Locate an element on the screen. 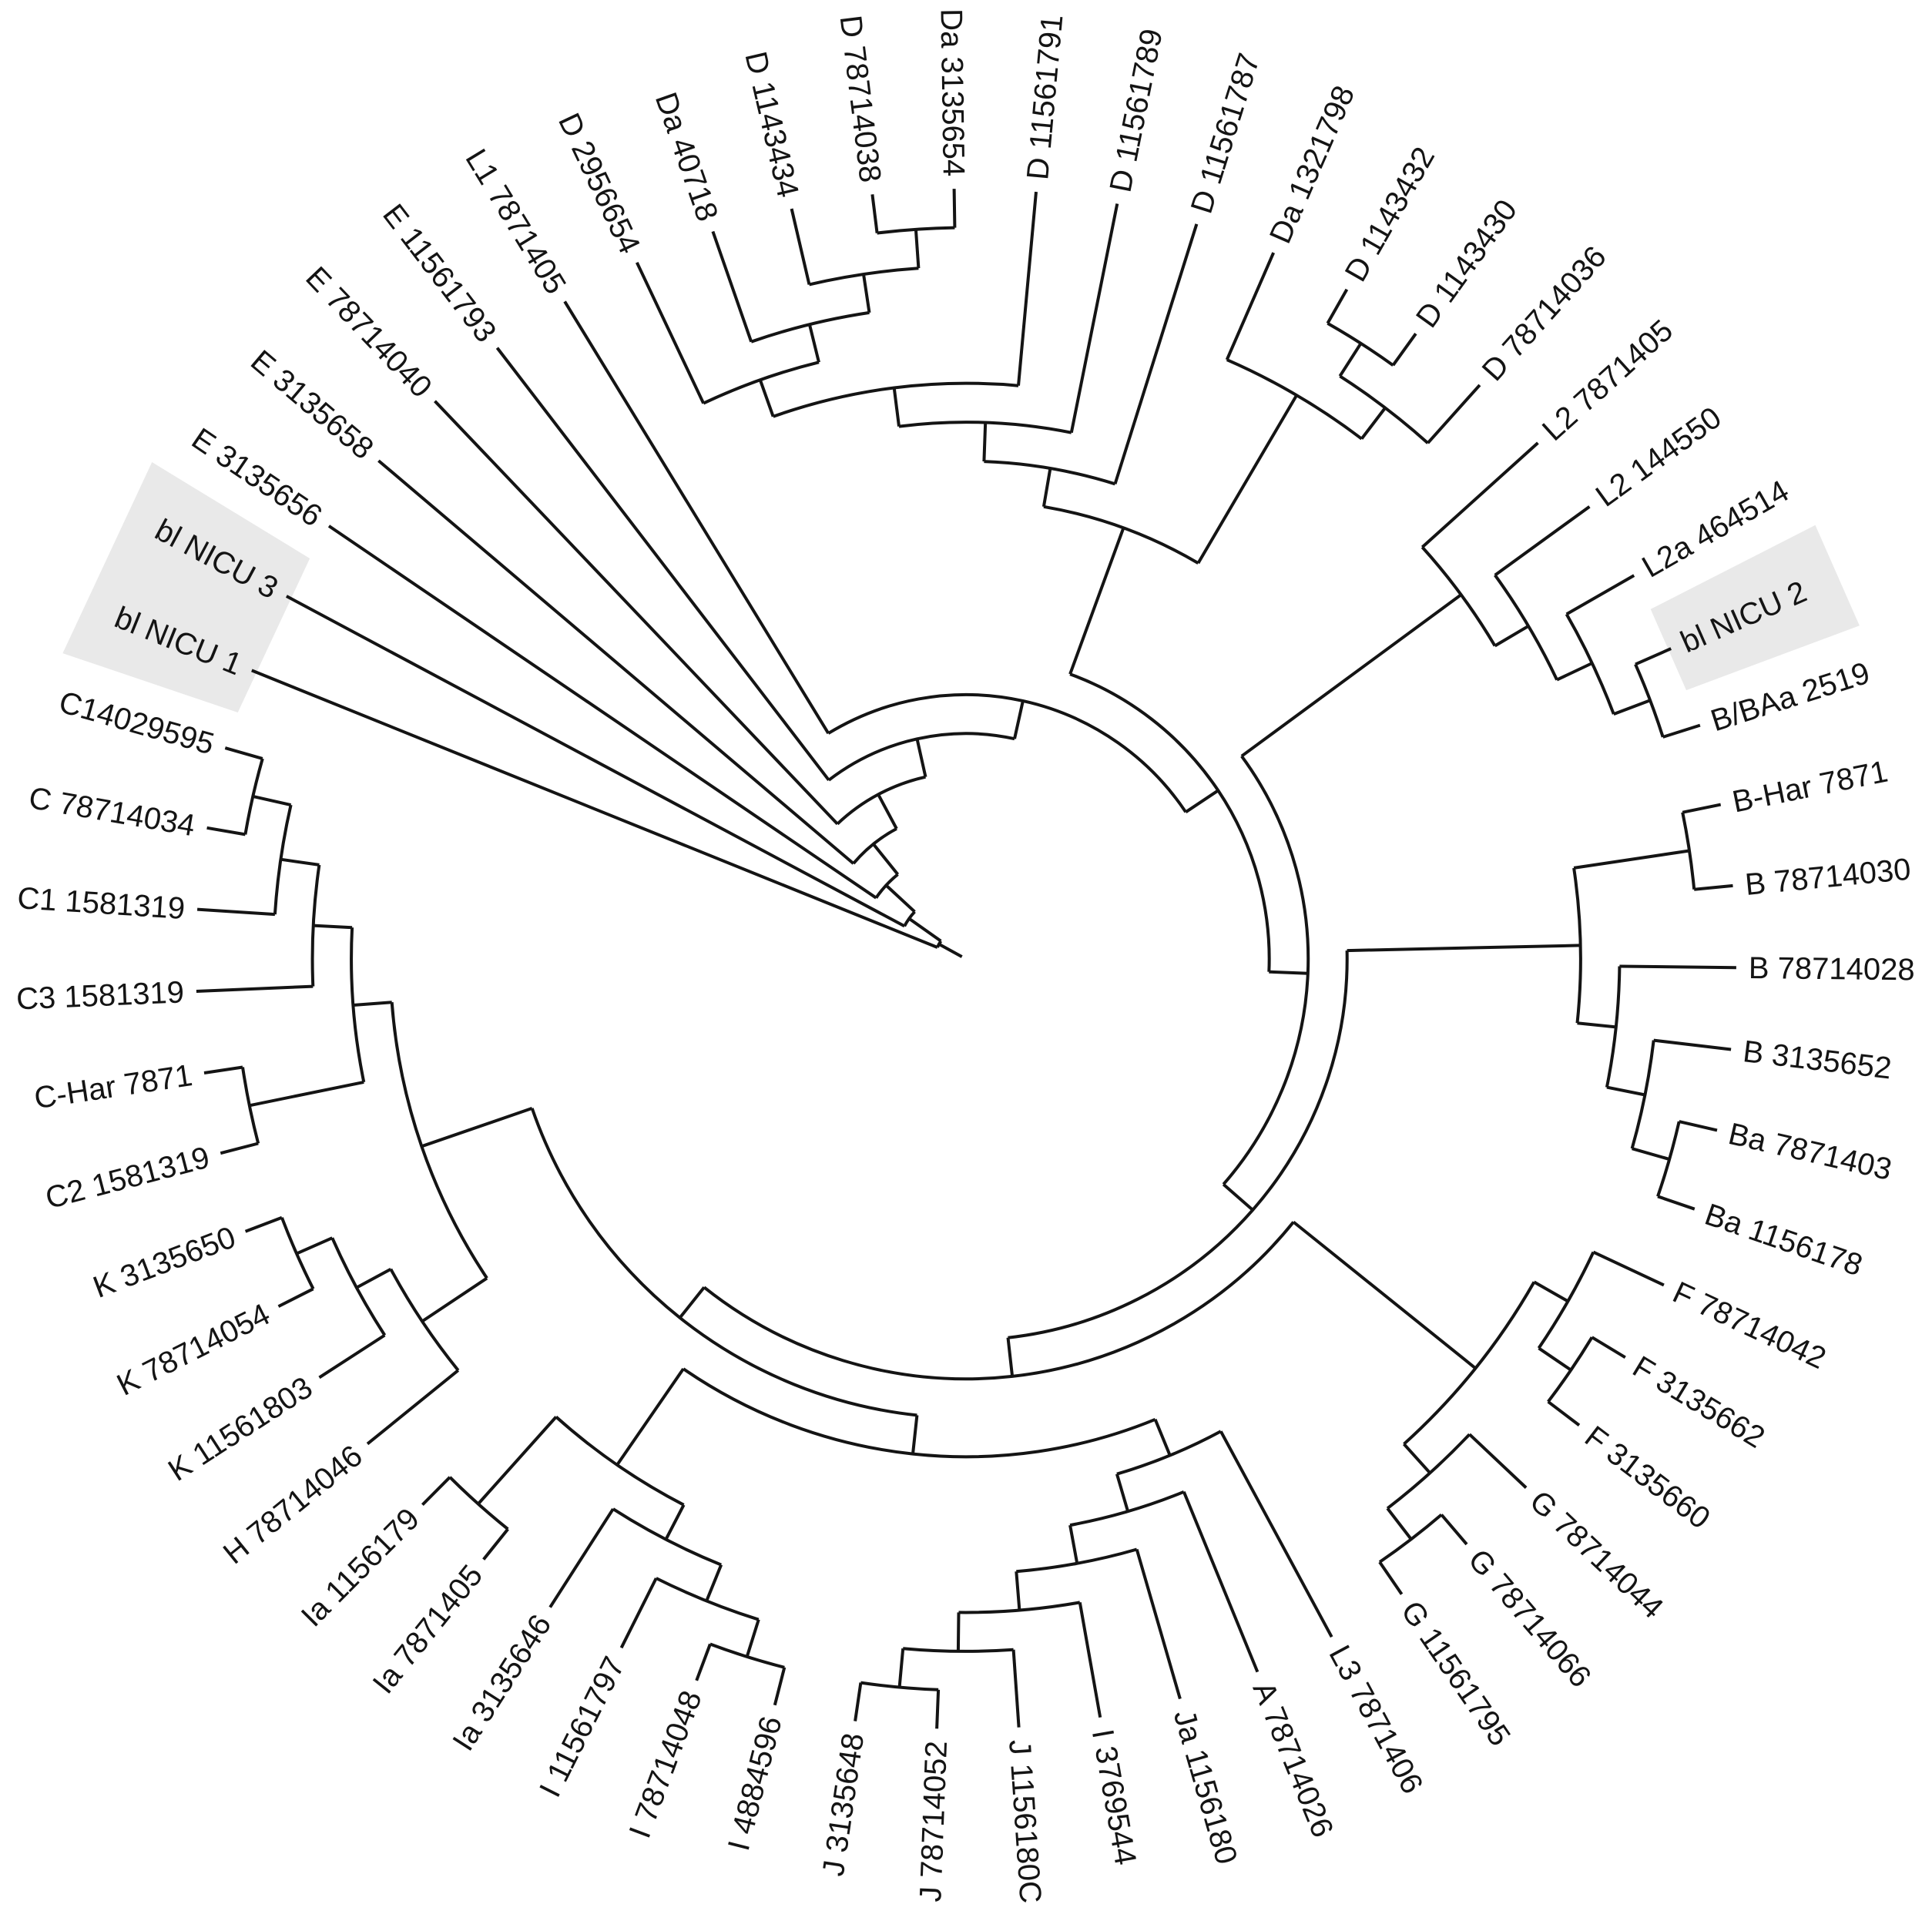  taxon-label: D 78714036 is located at coordinates (1544, 313).